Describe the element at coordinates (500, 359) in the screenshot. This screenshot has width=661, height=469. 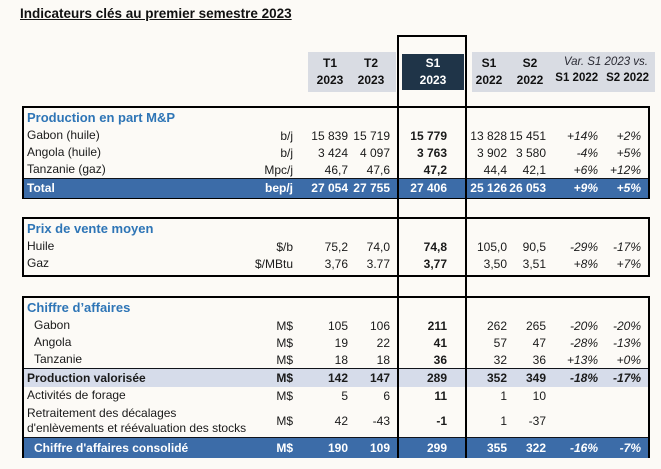
I see `cell-s122: 32` at that location.